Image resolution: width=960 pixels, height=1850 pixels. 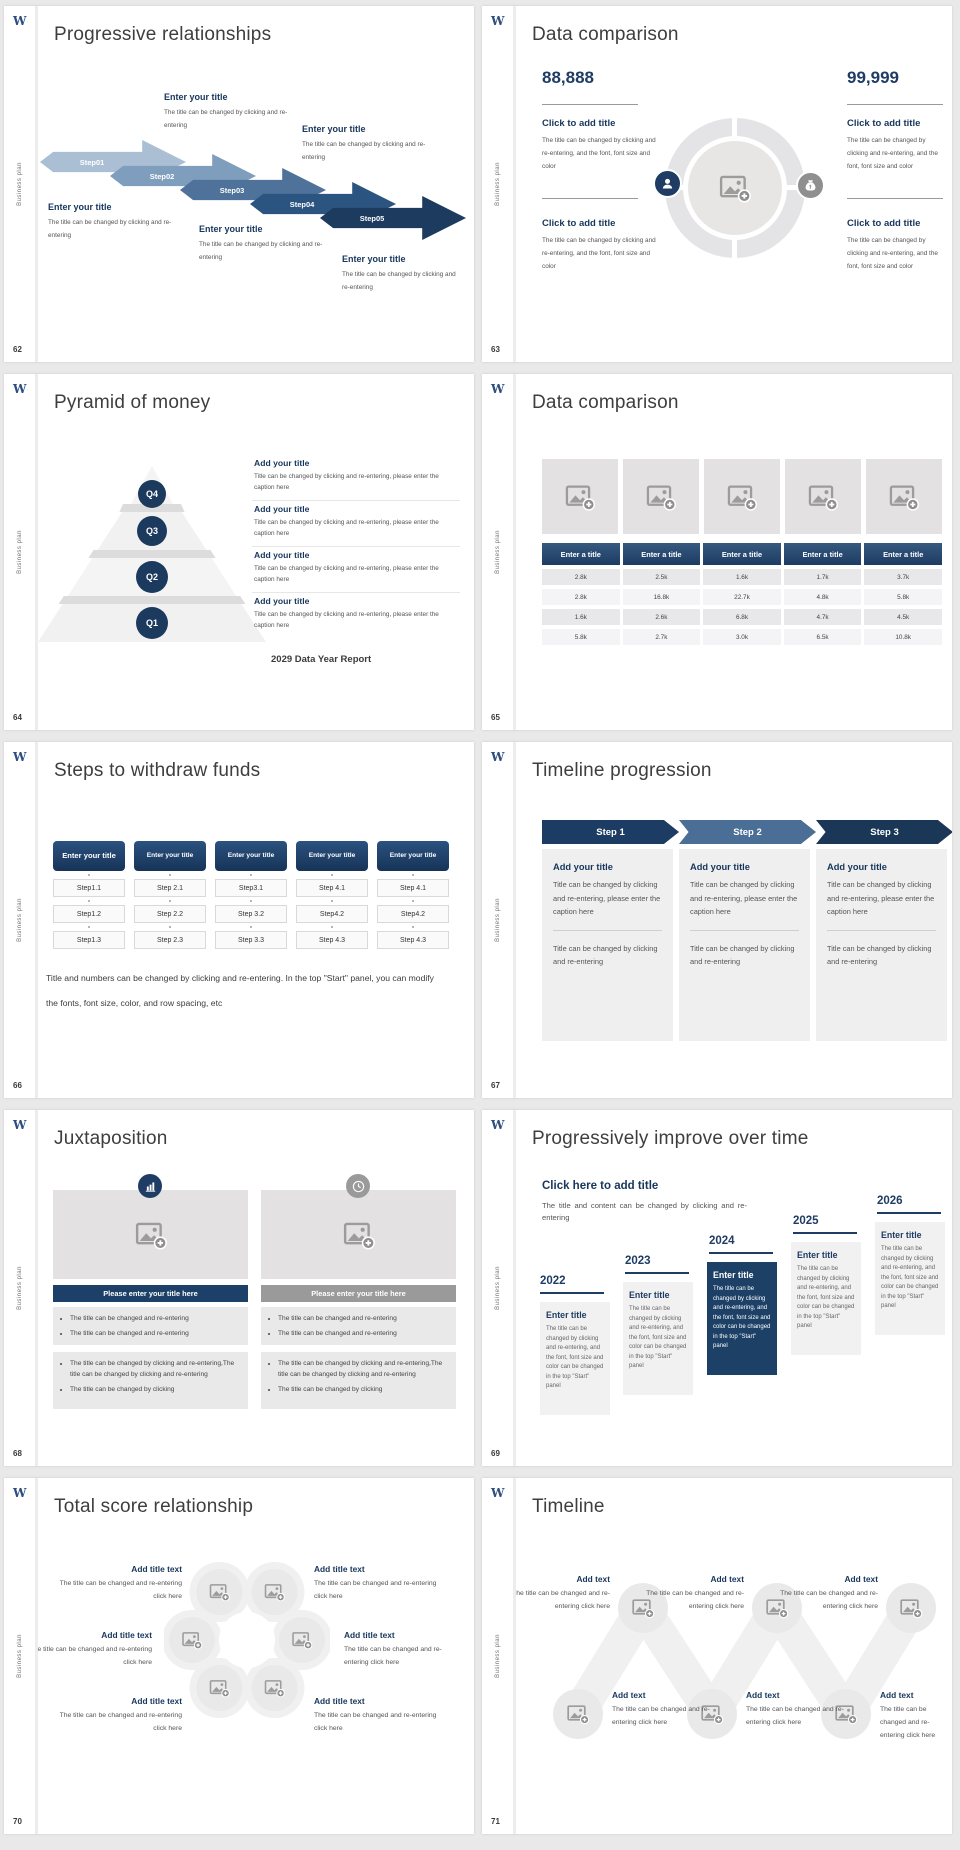 I want to click on slide-number: 64, so click(x=17, y=717).